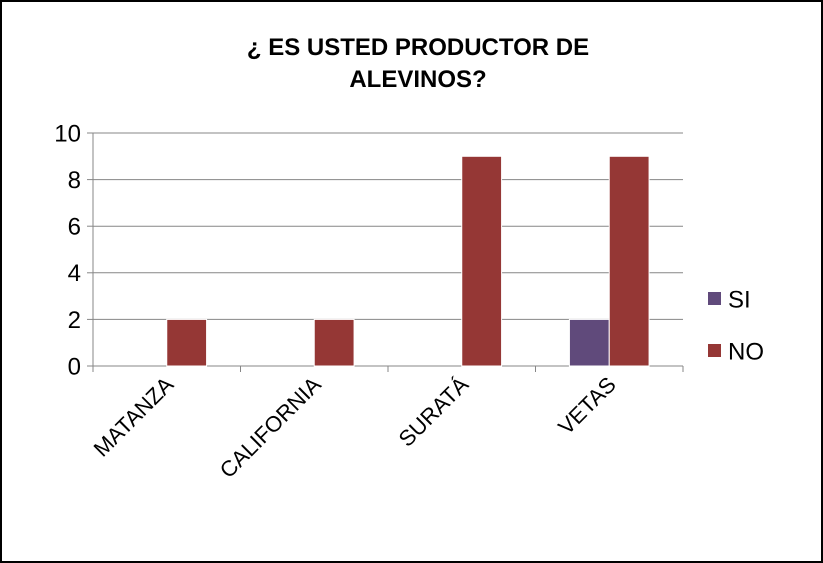  I want to click on legend-label: NO, so click(746, 352).